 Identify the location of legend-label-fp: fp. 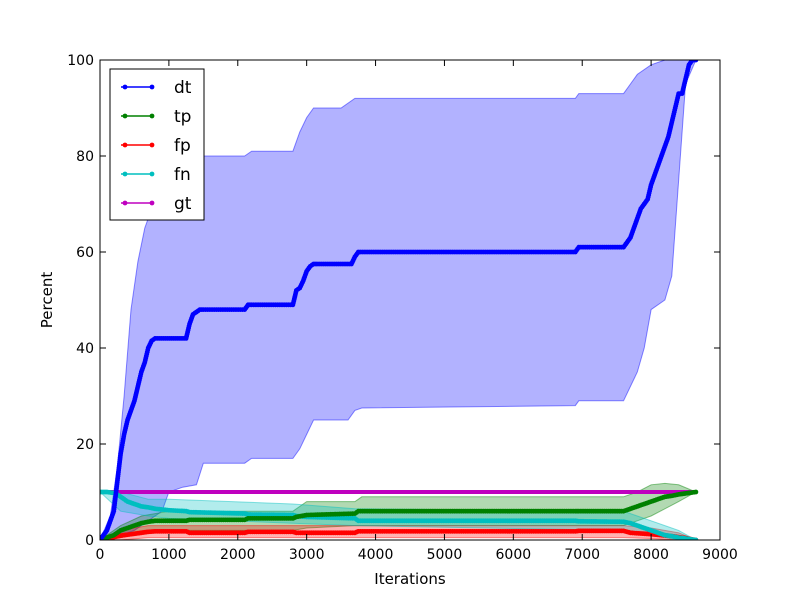
(182, 146).